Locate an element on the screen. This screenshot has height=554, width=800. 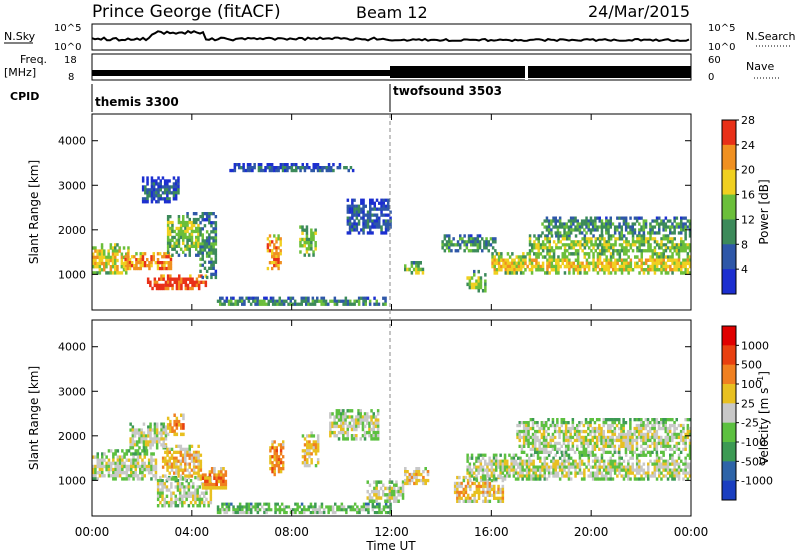
cpid-label: CPID is located at coordinates (24, 96).